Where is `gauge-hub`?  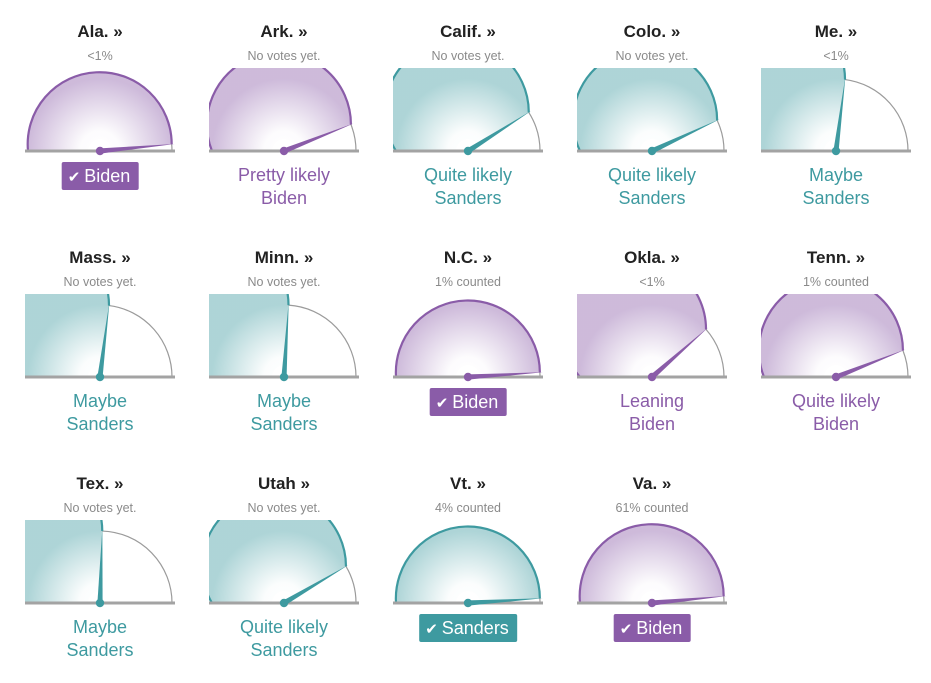 gauge-hub is located at coordinates (468, 597).